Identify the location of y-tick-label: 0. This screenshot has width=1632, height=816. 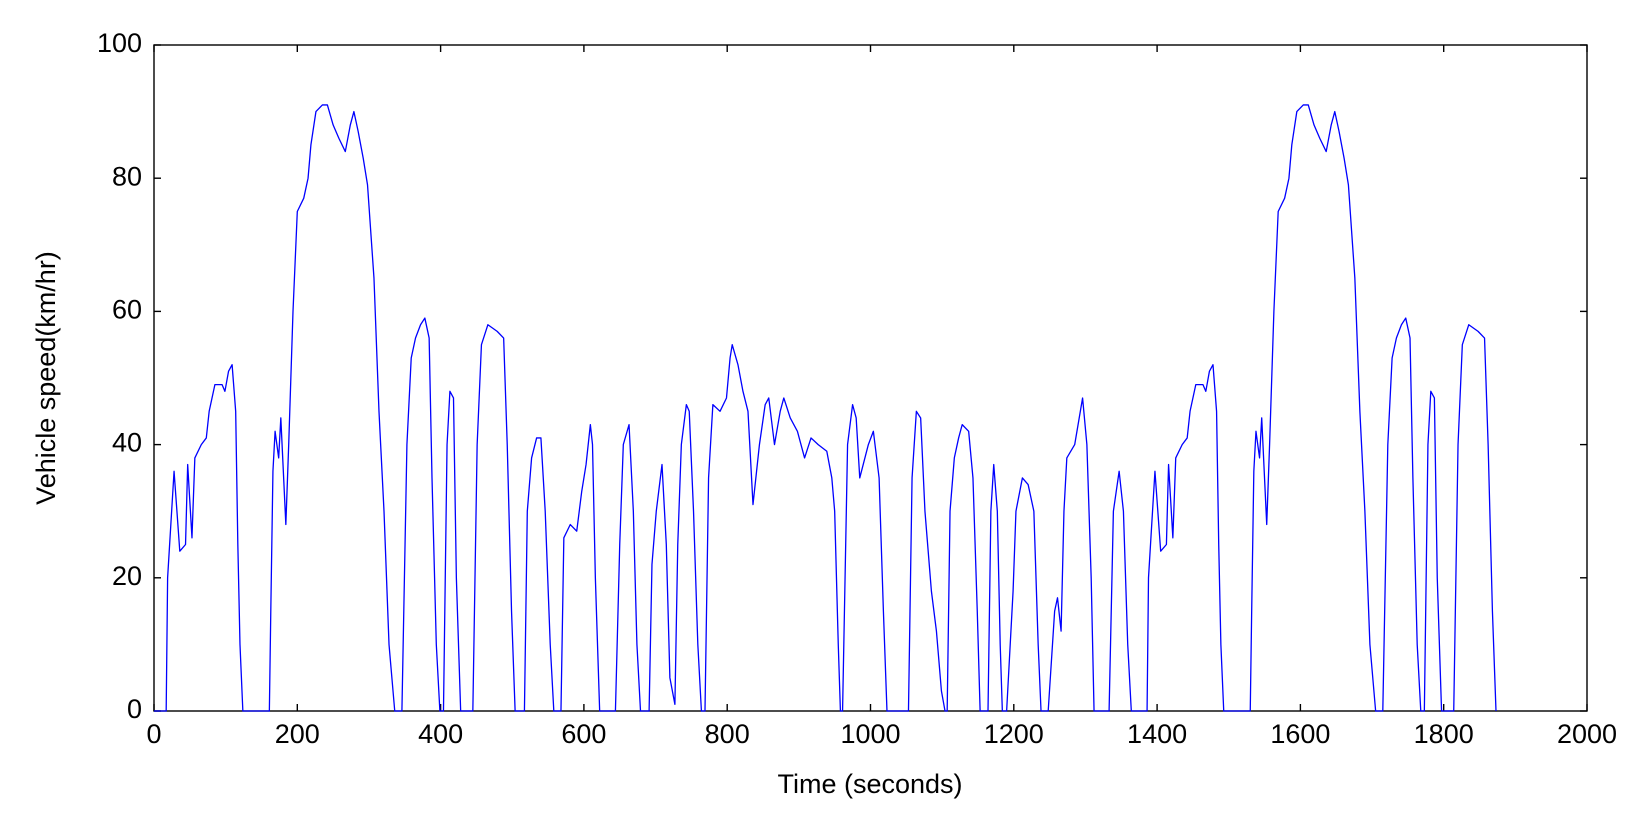
(134, 709).